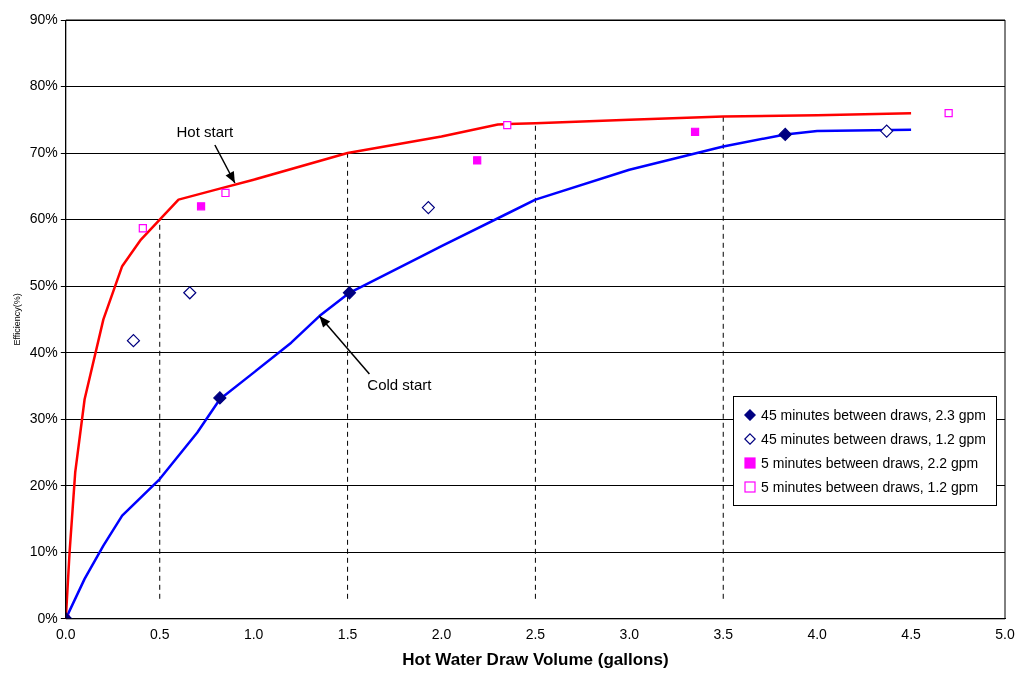 Image resolution: width=1027 pixels, height=683 pixels. What do you see at coordinates (817, 634) in the screenshot?
I see `x-tick-label: 4.0` at bounding box center [817, 634].